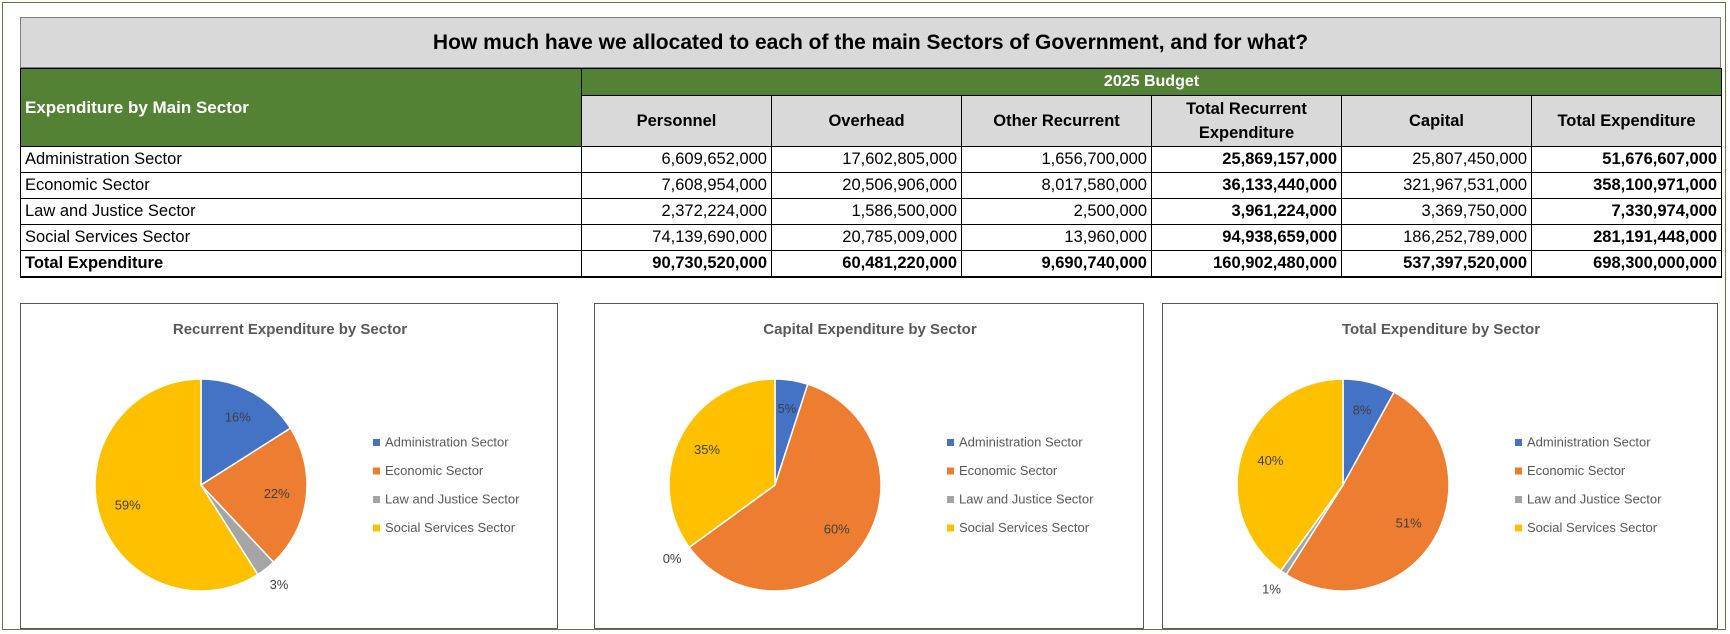  Describe the element at coordinates (1409, 522) in the screenshot. I see `data-label: 51%` at that location.